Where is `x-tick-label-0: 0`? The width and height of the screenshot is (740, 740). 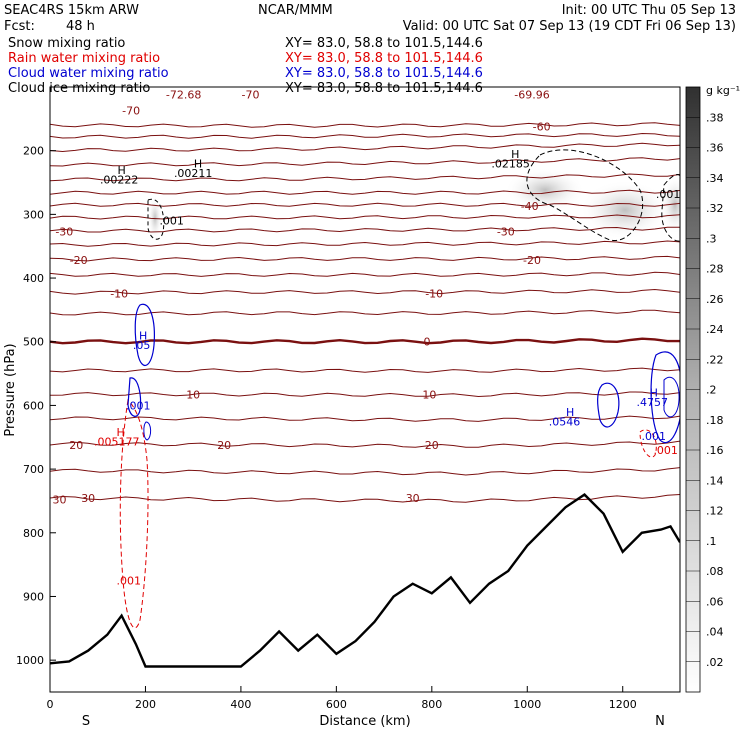
x-tick-label-0: 0 is located at coordinates (50, 704).